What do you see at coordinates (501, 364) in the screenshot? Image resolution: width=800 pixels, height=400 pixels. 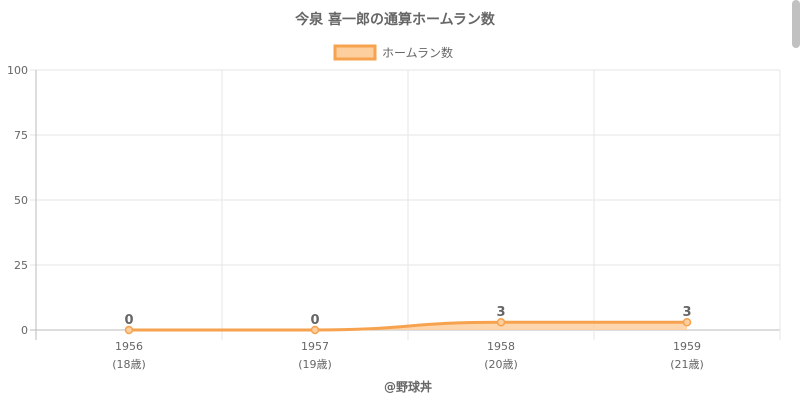 I see `x-tick-age-label: (20歳)` at bounding box center [501, 364].